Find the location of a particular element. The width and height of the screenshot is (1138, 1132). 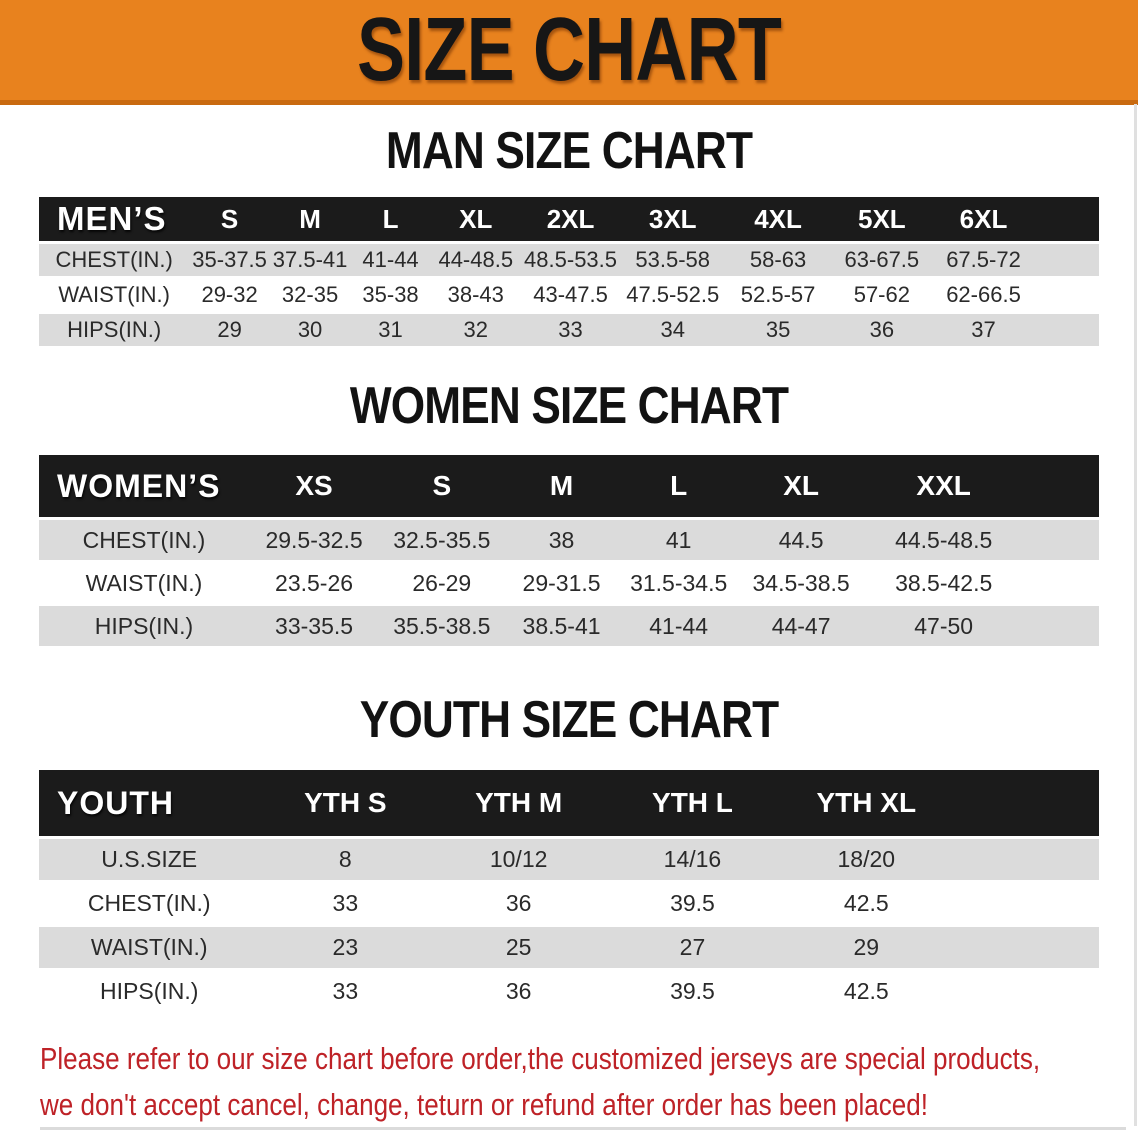

size-column-header: 6XL is located at coordinates (983, 219).